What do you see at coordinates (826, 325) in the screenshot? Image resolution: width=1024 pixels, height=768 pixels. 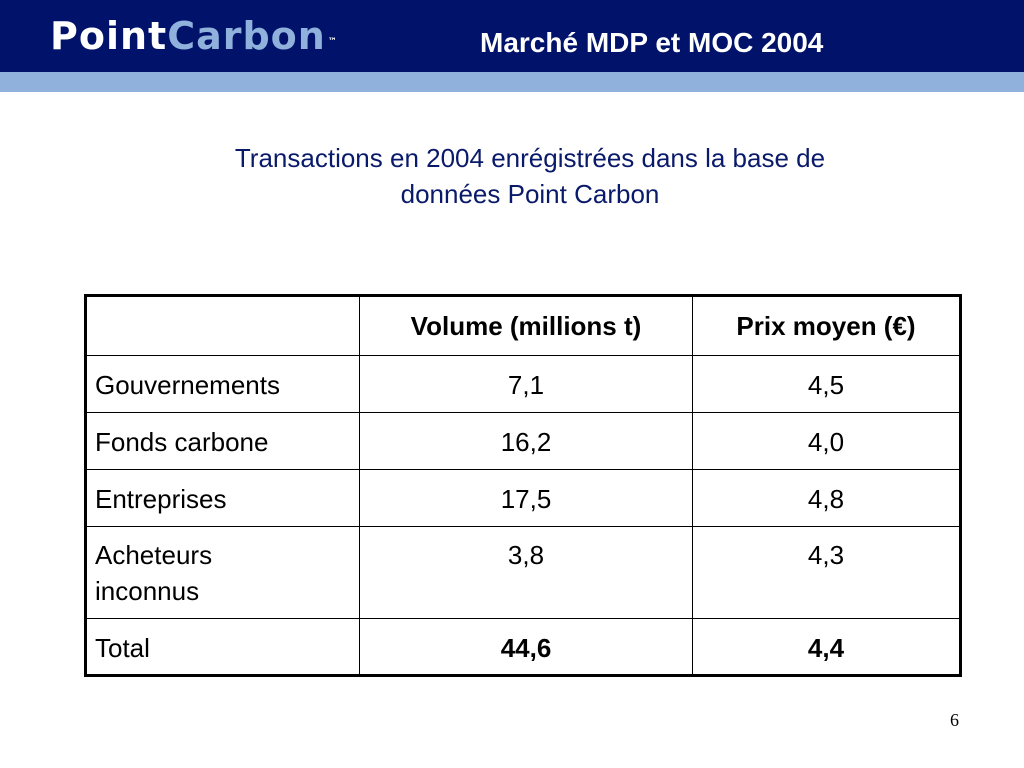 I see `header-cell-price: Prix moyen (€)` at bounding box center [826, 325].